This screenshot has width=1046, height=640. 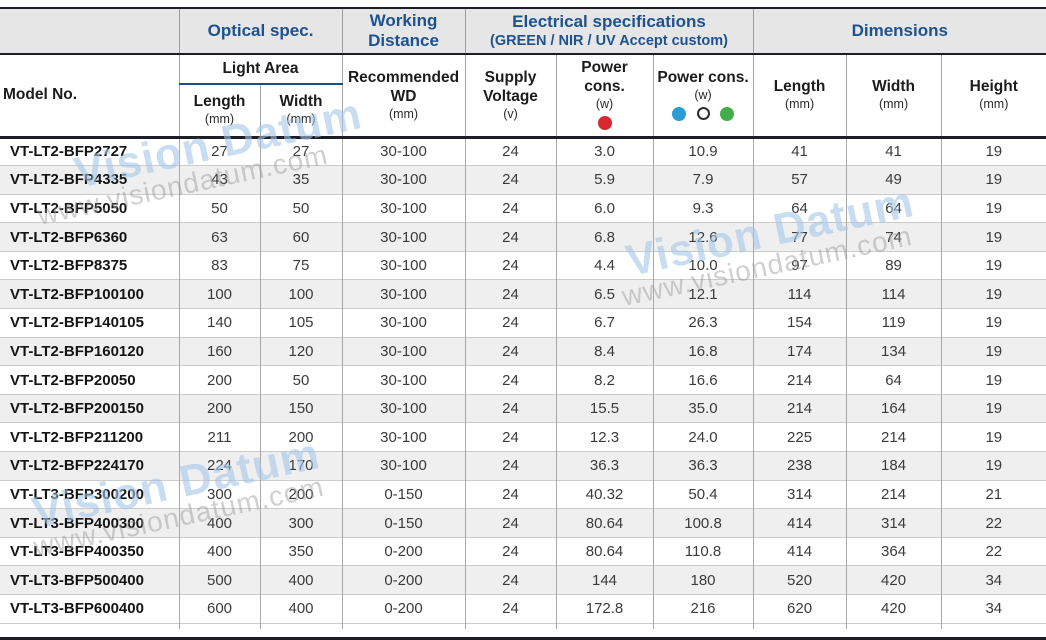 I want to click on model-cell: VT-LT2-BFP6360, so click(x=89, y=237).